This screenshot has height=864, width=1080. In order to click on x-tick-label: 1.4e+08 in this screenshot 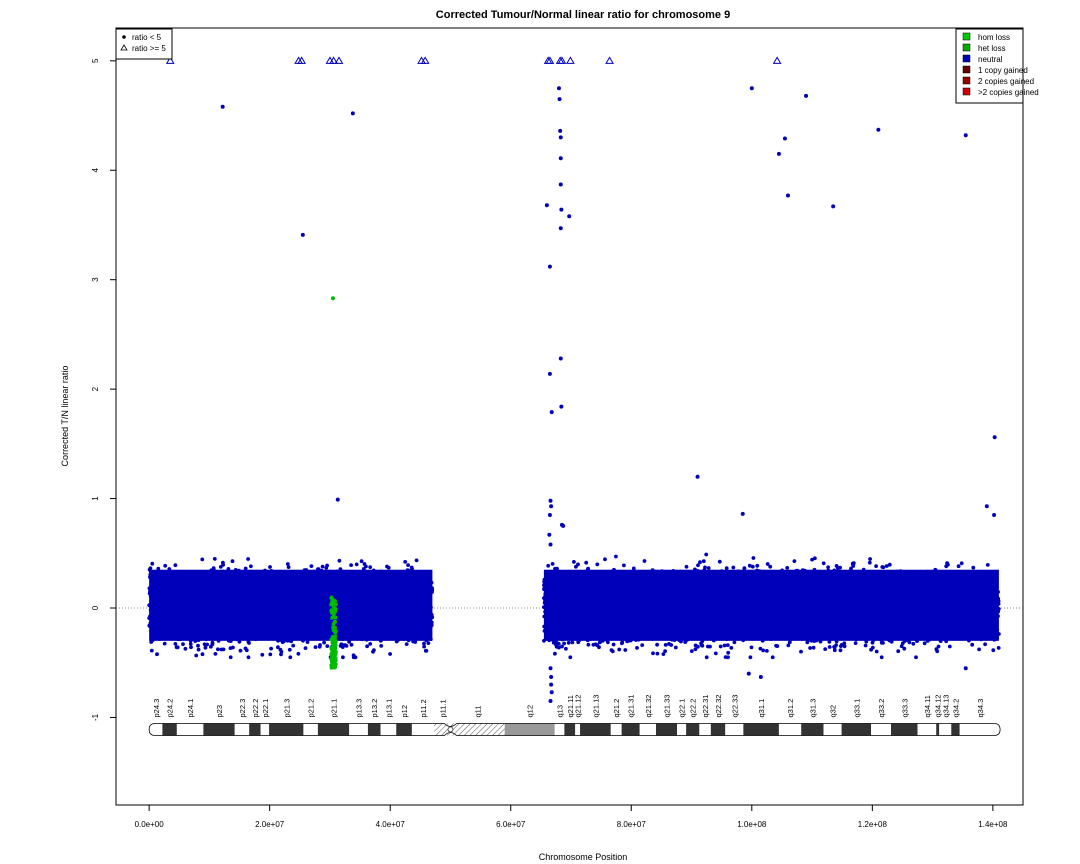, I will do `click(993, 824)`.